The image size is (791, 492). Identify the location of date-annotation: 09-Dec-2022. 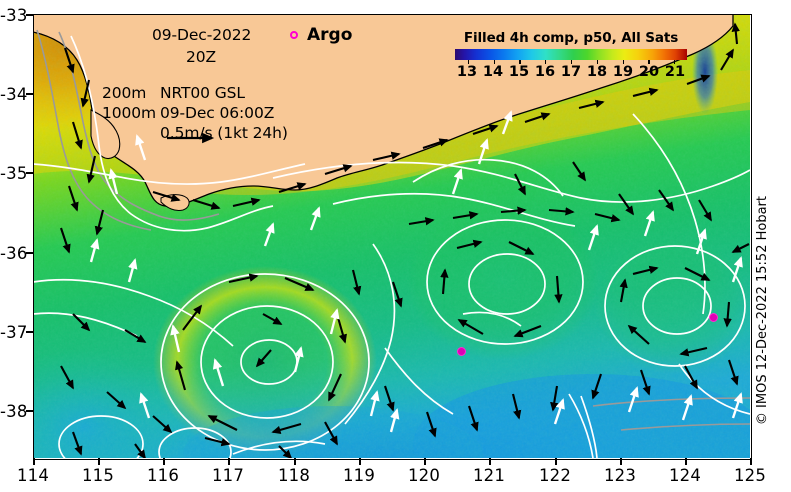
(202, 35).